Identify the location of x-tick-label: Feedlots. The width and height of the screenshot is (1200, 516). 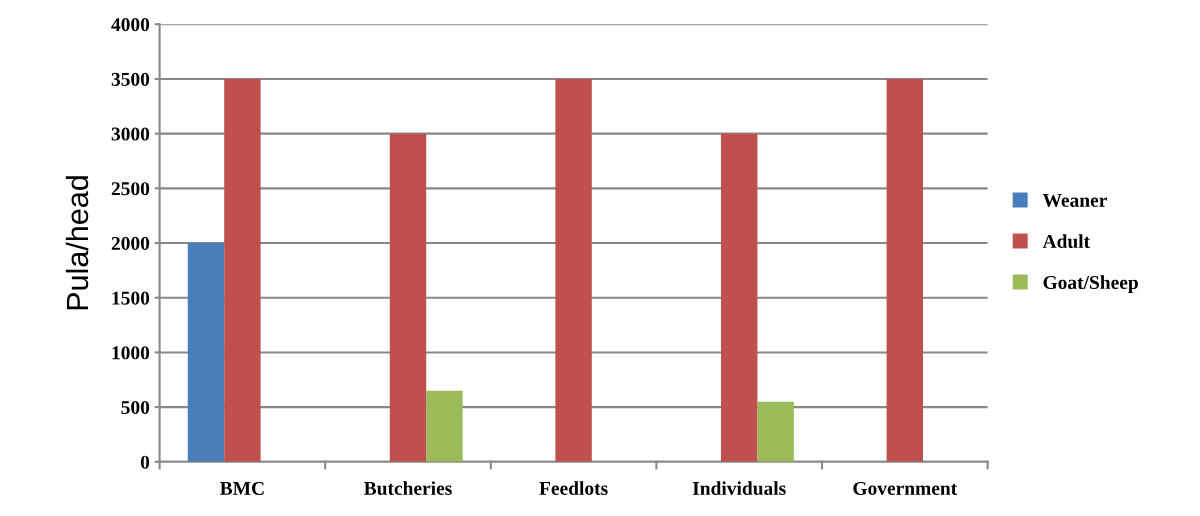
(573, 488).